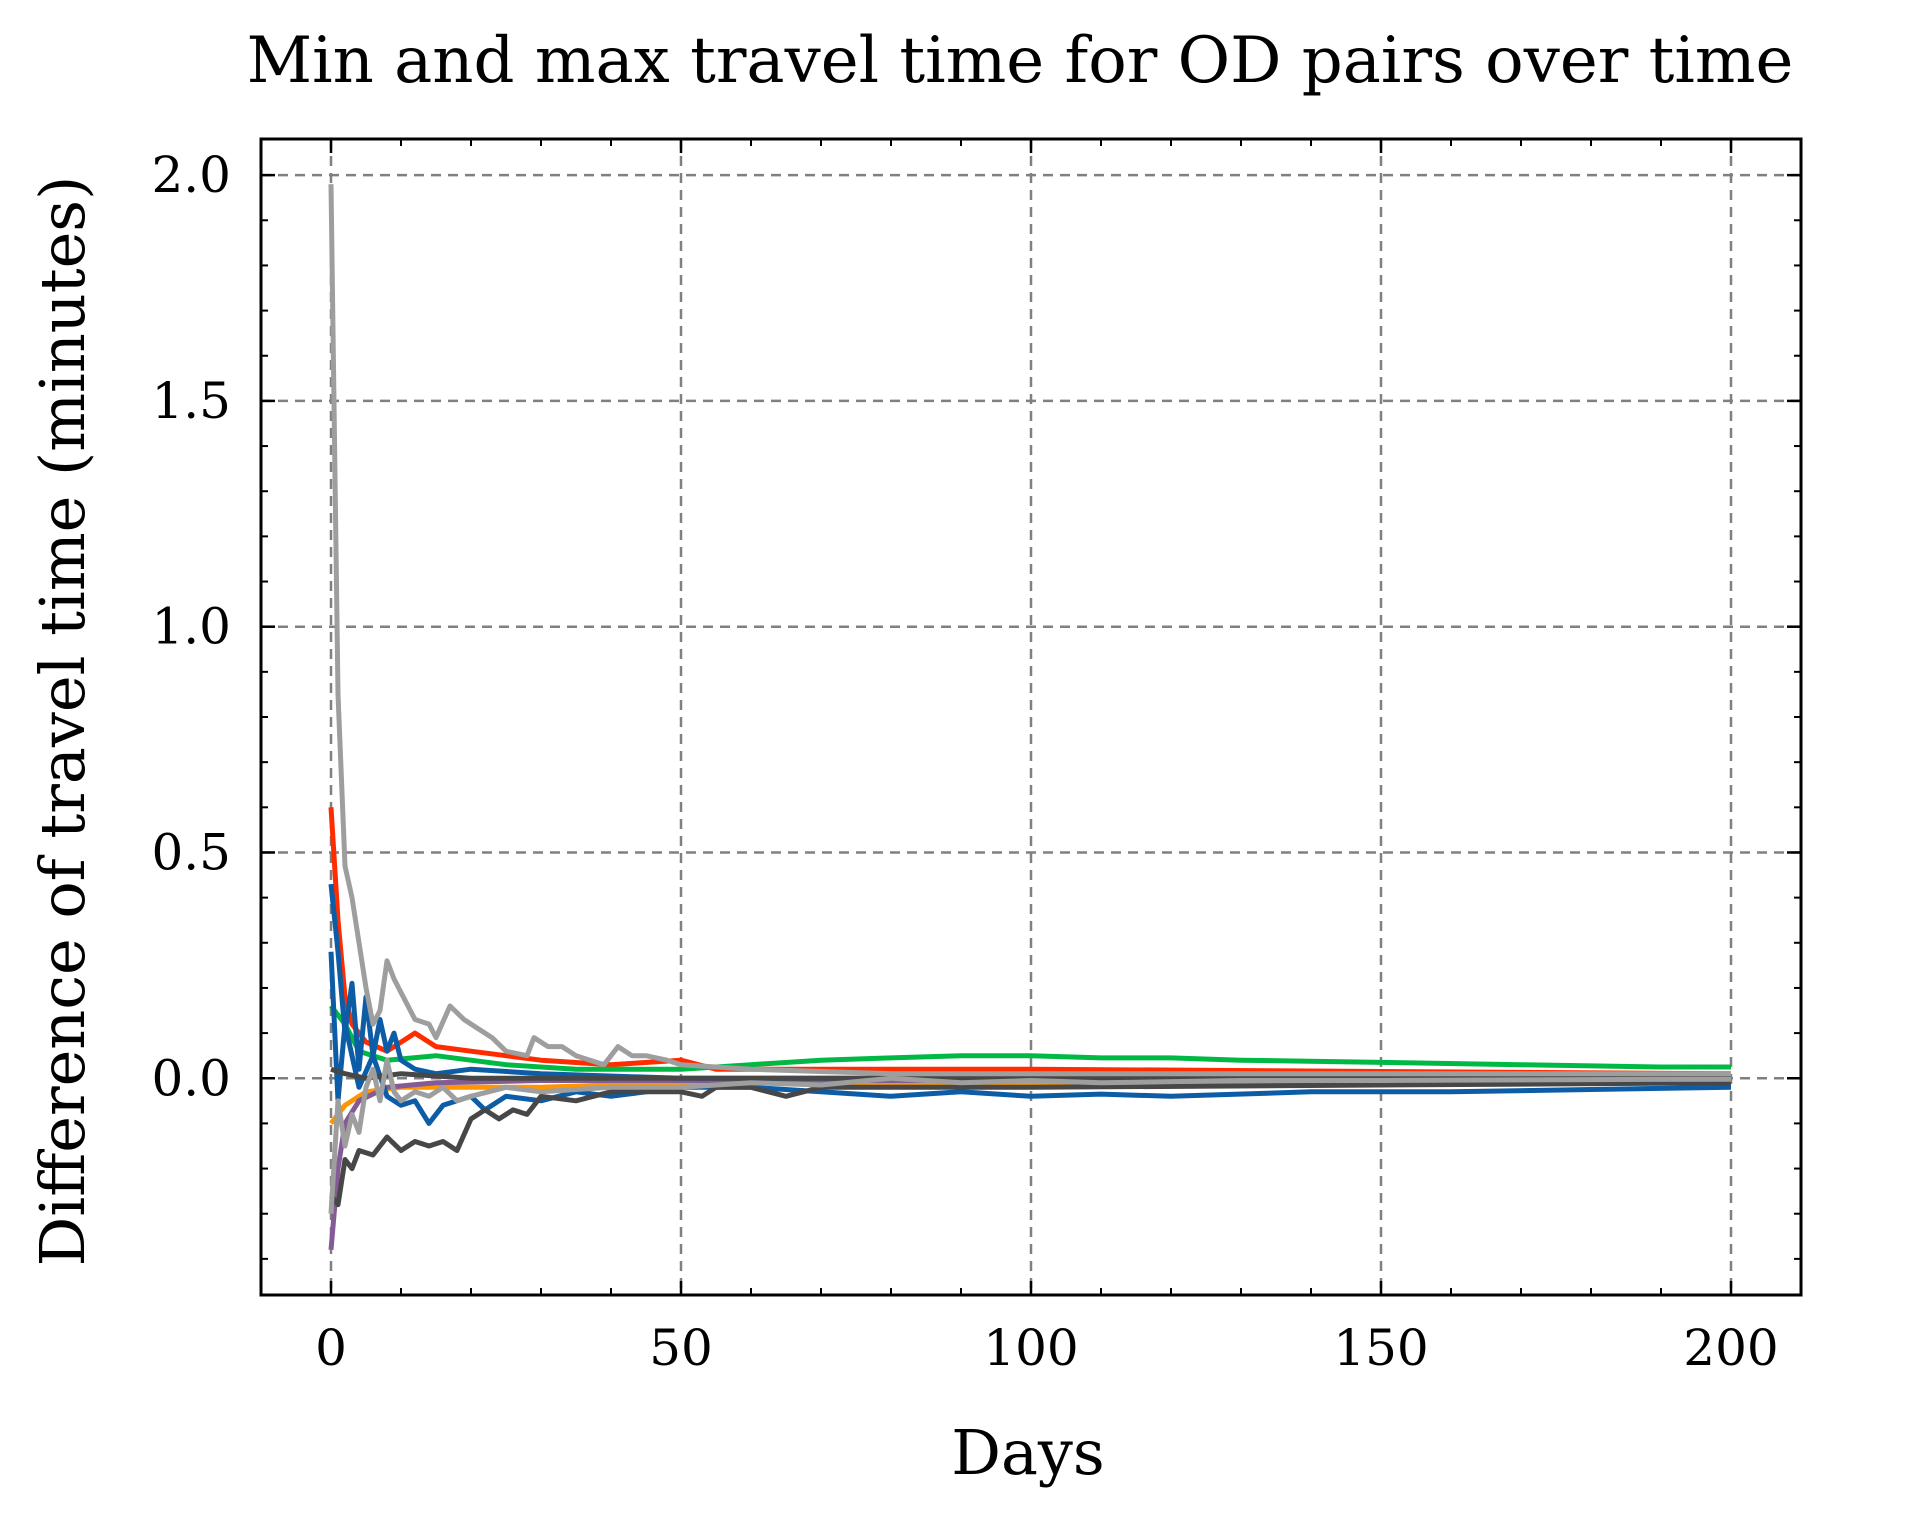 This screenshot has height=1522, width=1910. What do you see at coordinates (62, 721) in the screenshot?
I see `y-axis-label: Difference of travel time (minutes)` at bounding box center [62, 721].